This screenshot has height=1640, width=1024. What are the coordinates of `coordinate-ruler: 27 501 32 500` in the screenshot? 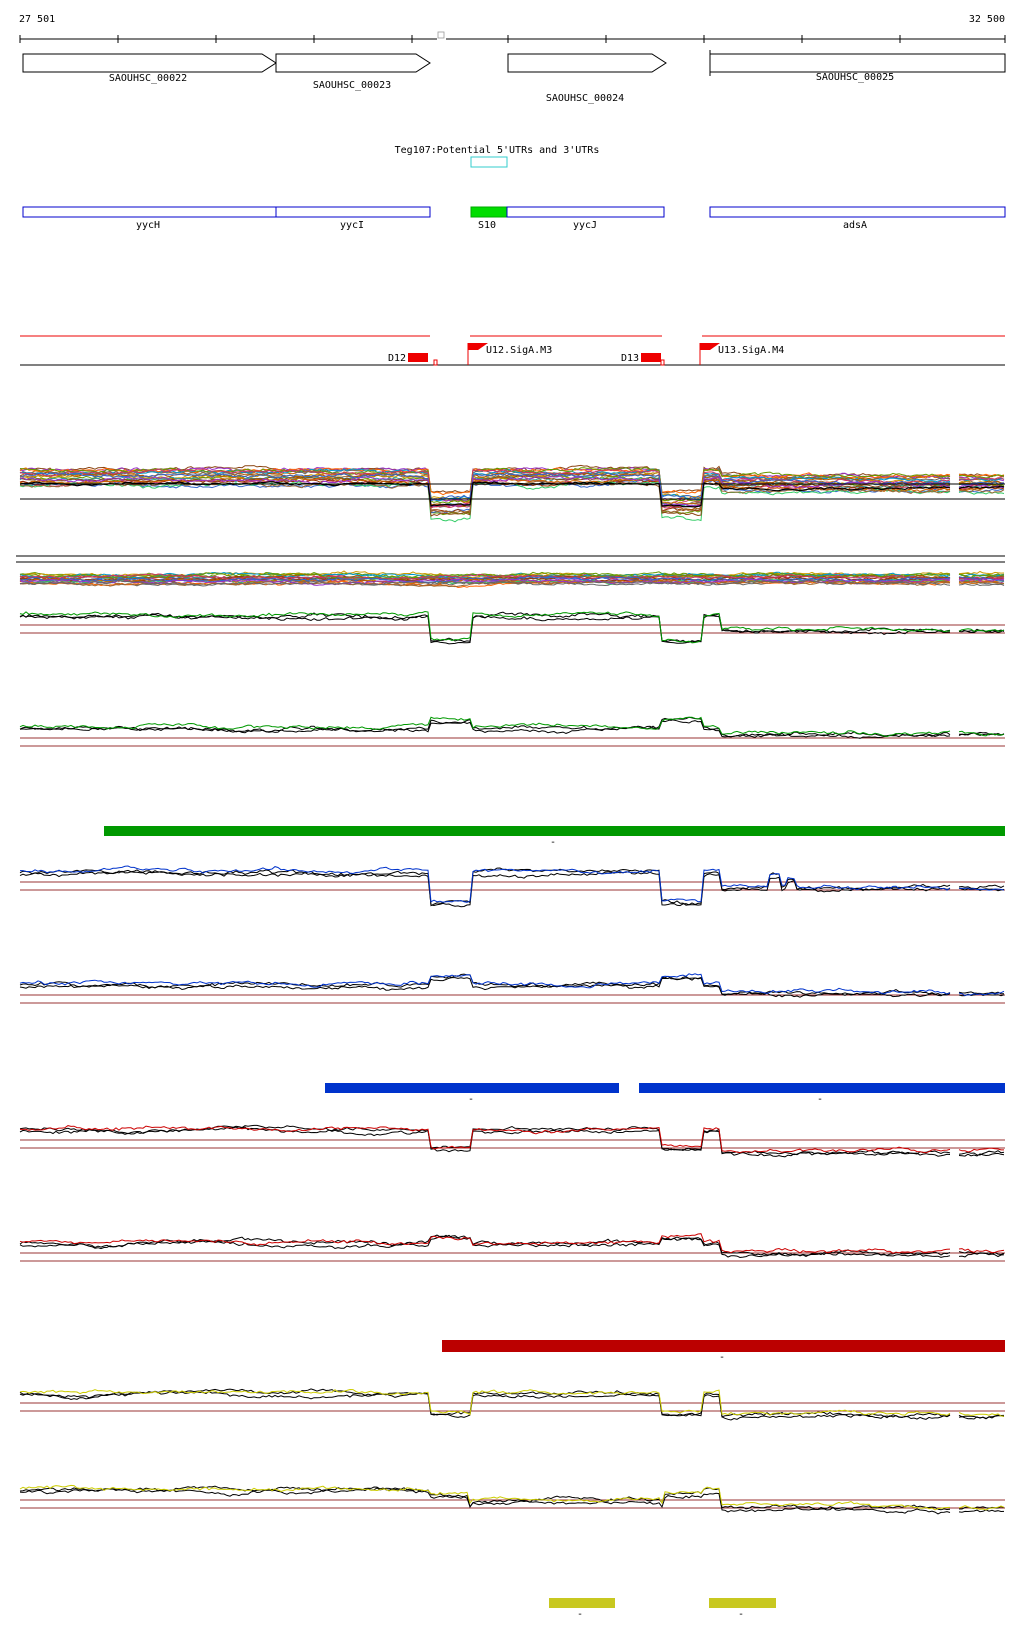 It's located at (512, 28).